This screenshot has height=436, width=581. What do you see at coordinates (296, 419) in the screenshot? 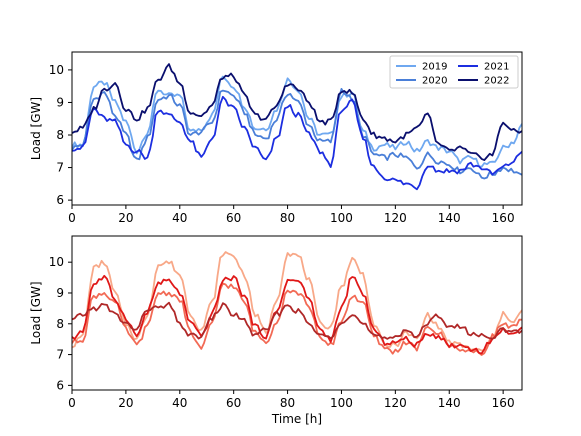
I see `x-axis-label: Time [h]` at bounding box center [296, 419].